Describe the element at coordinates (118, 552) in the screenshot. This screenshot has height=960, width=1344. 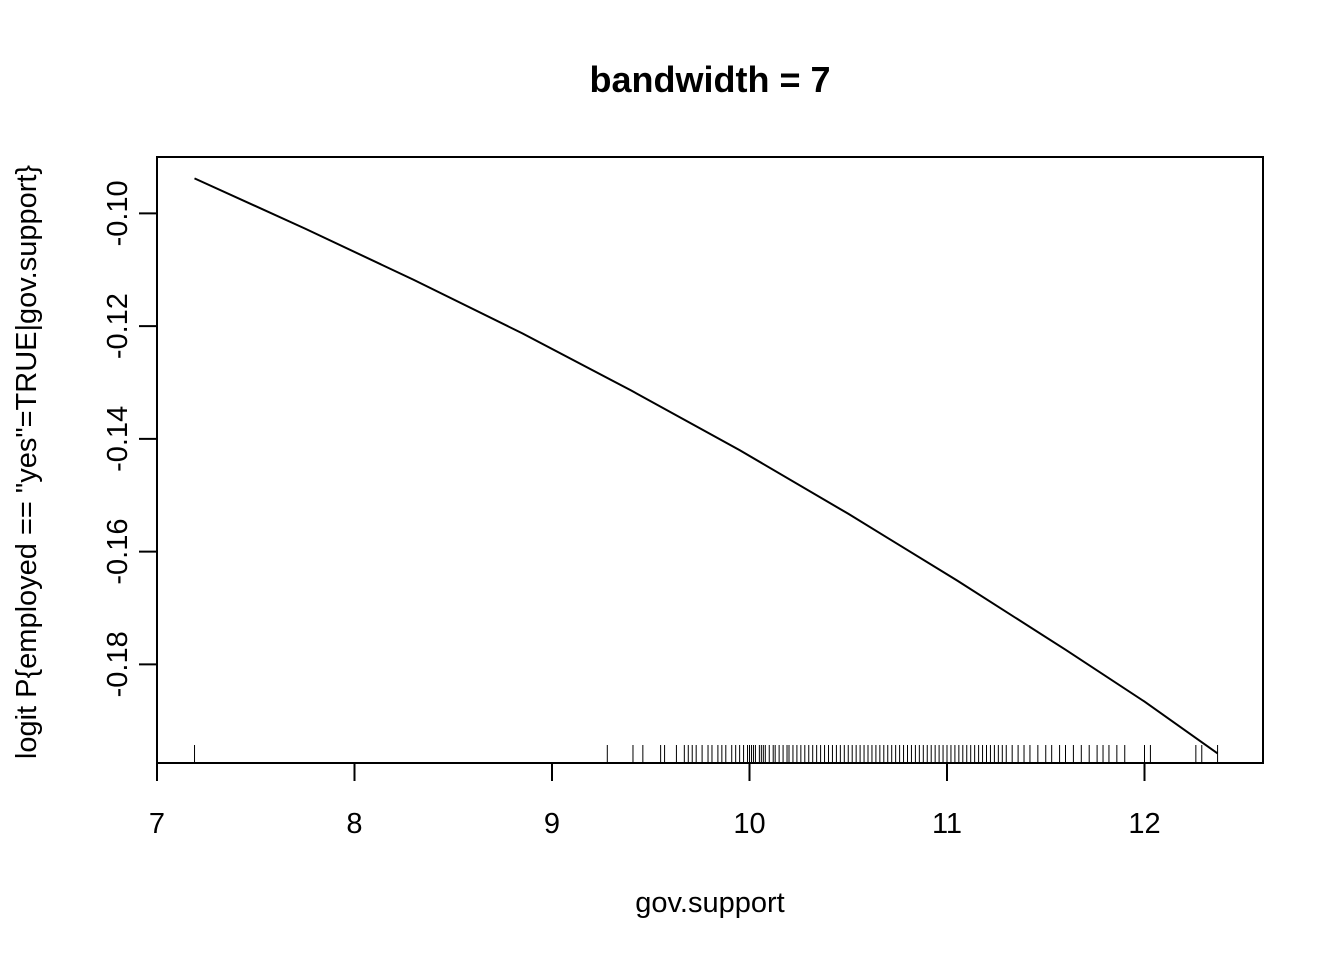
I see `y-tick-label: -0.16` at that location.